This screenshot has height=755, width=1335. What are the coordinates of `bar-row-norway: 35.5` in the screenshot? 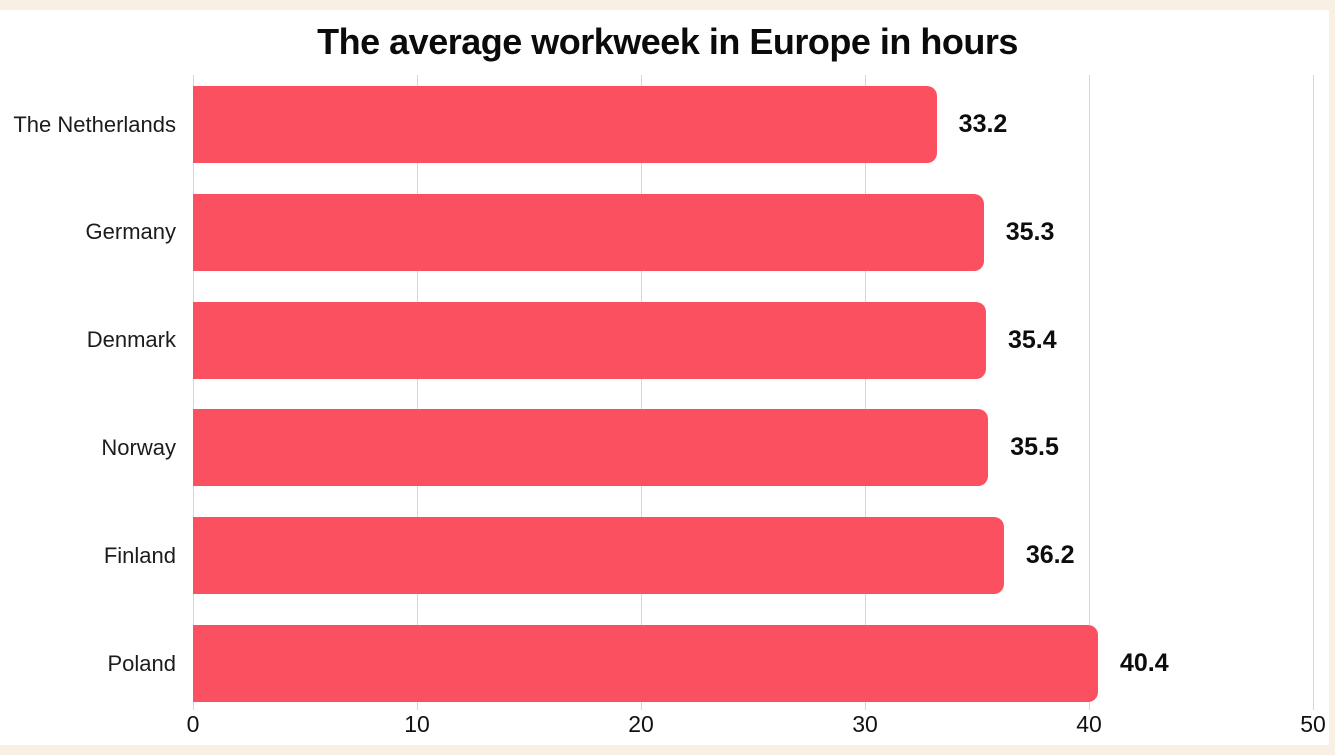 It's located at (753, 448).